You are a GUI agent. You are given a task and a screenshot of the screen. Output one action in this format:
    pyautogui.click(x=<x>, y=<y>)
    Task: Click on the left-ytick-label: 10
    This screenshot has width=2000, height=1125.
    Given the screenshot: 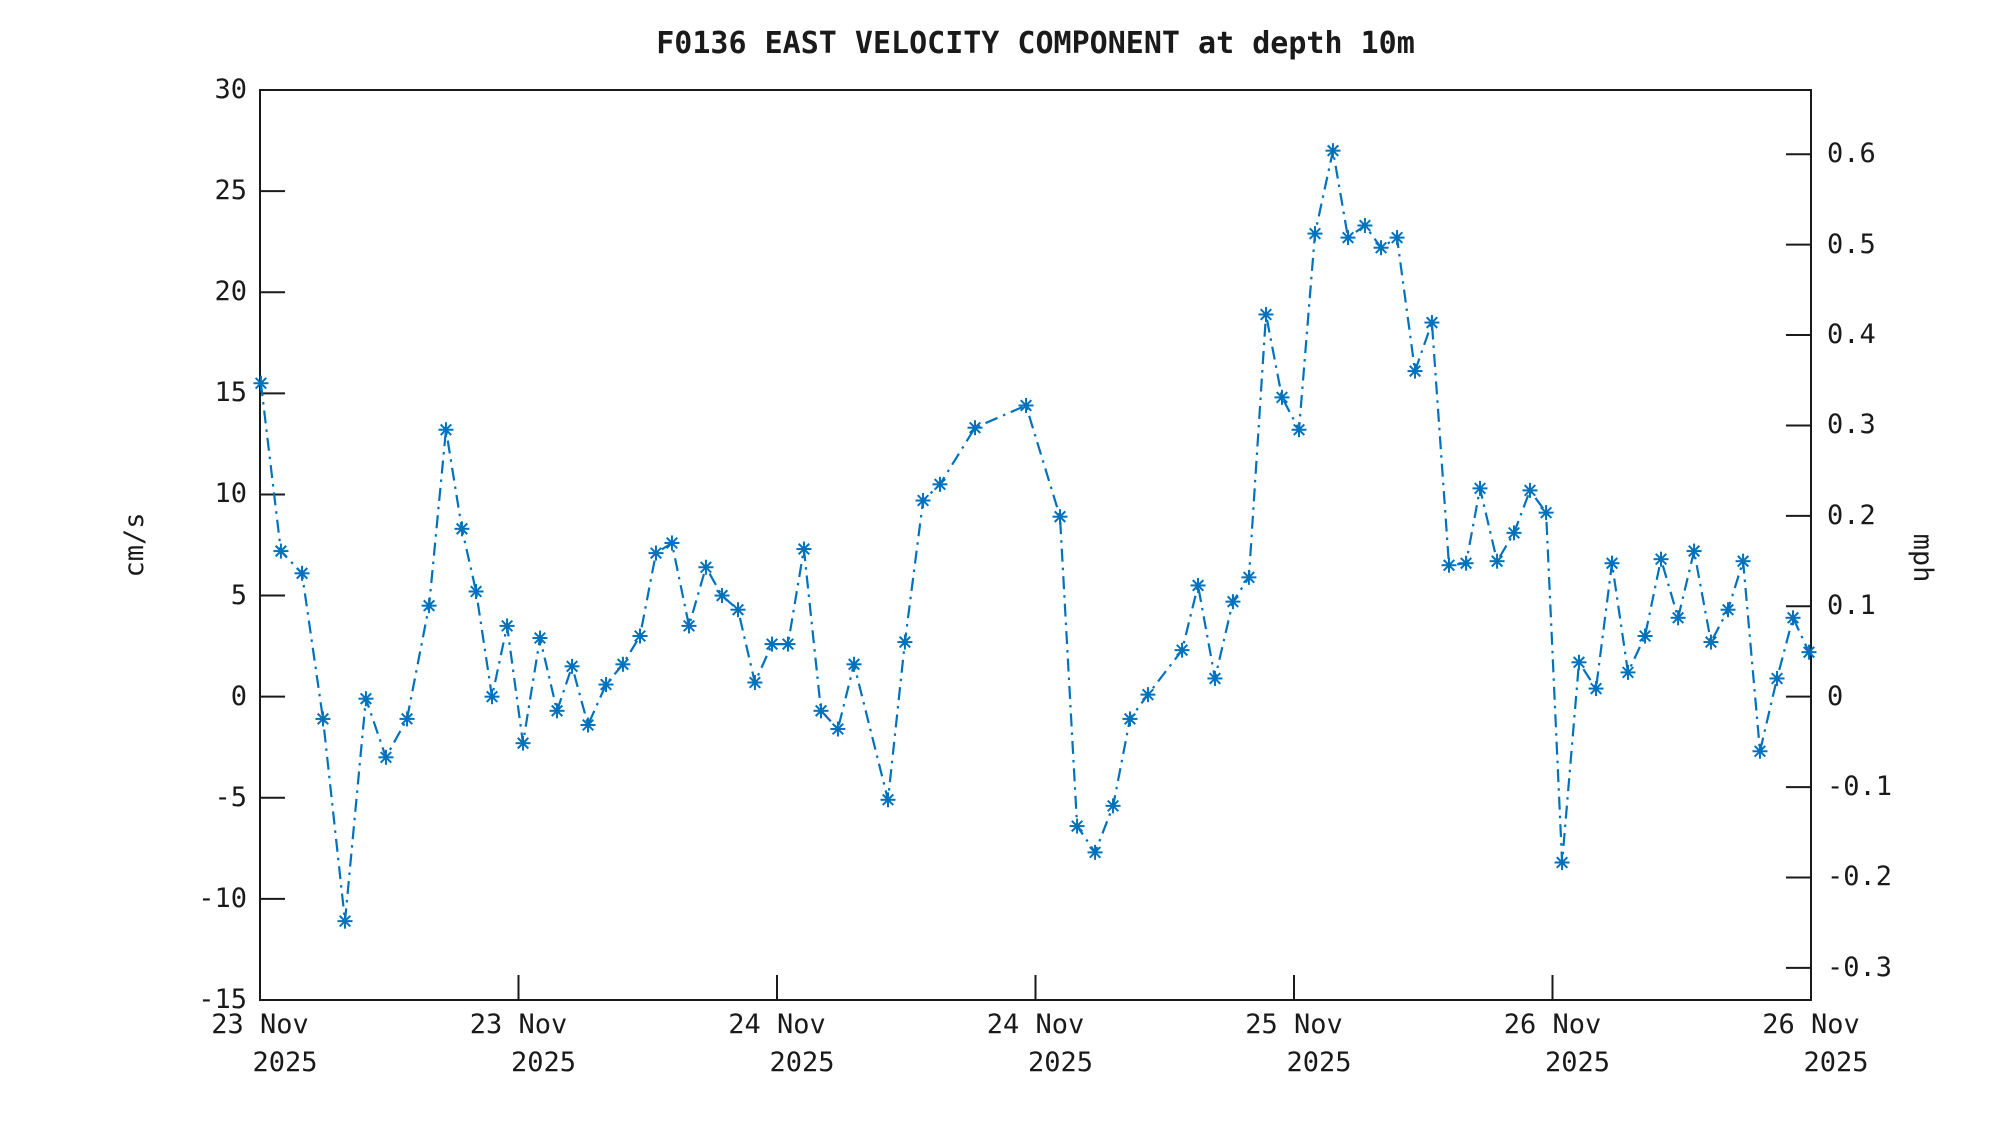 What is the action you would take?
    pyautogui.click(x=230, y=494)
    